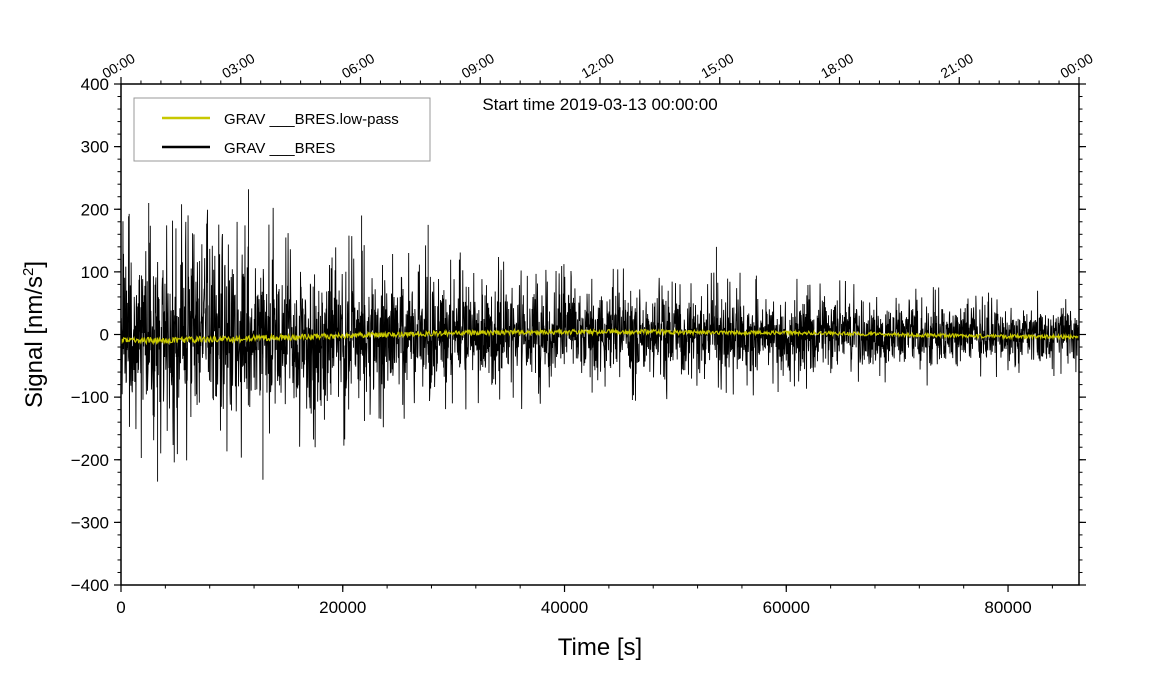 Image resolution: width=1151 pixels, height=700 pixels. I want to click on y-tick-label: −100, so click(90, 397).